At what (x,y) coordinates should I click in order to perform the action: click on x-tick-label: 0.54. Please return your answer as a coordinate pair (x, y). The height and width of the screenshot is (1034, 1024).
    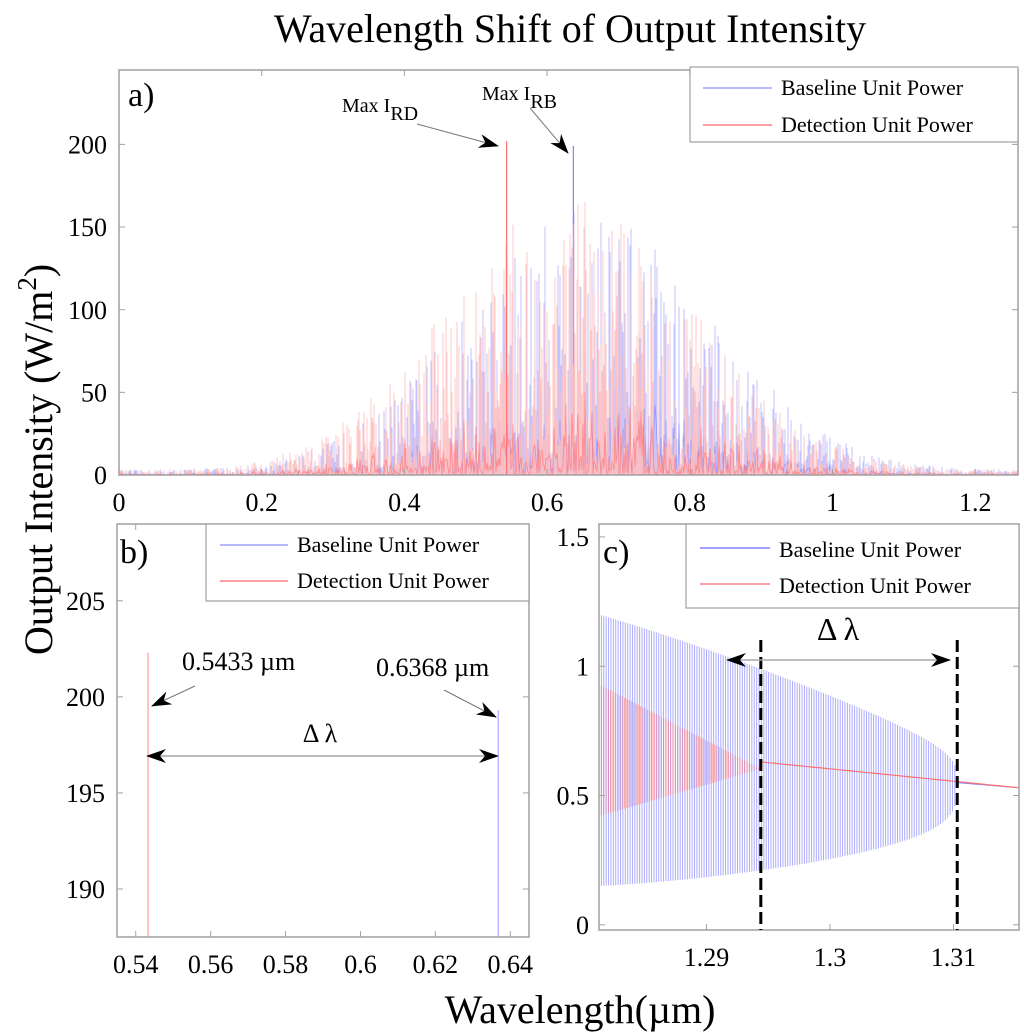
    Looking at the image, I should click on (136, 964).